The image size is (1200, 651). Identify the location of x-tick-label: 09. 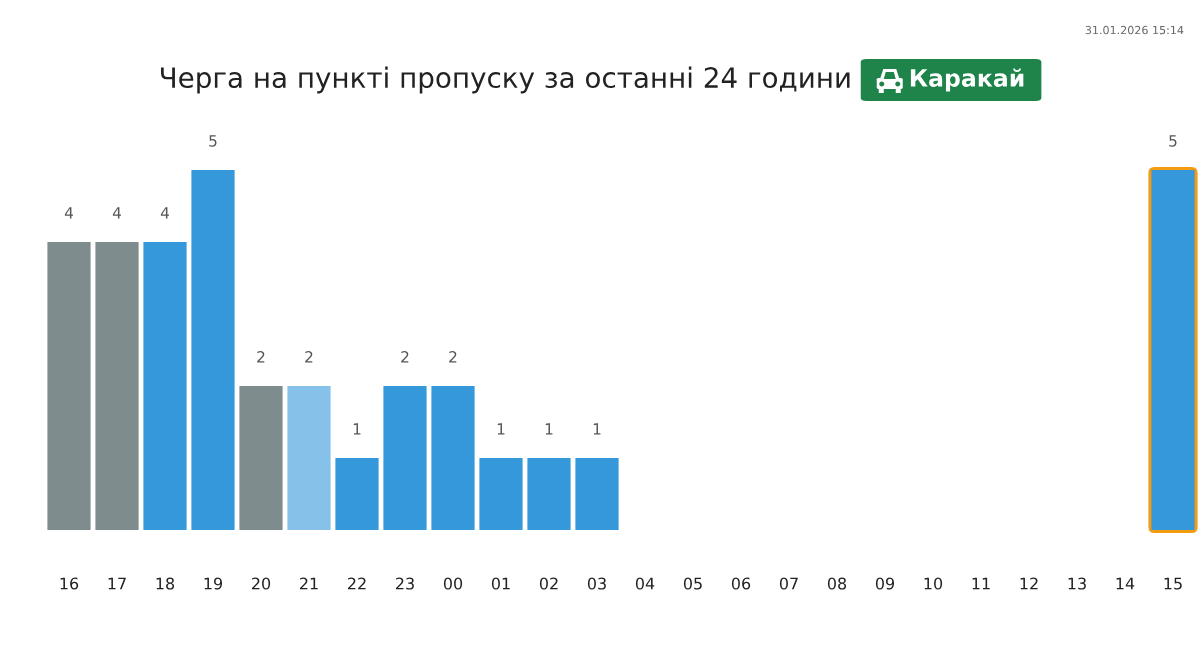
(885, 583).